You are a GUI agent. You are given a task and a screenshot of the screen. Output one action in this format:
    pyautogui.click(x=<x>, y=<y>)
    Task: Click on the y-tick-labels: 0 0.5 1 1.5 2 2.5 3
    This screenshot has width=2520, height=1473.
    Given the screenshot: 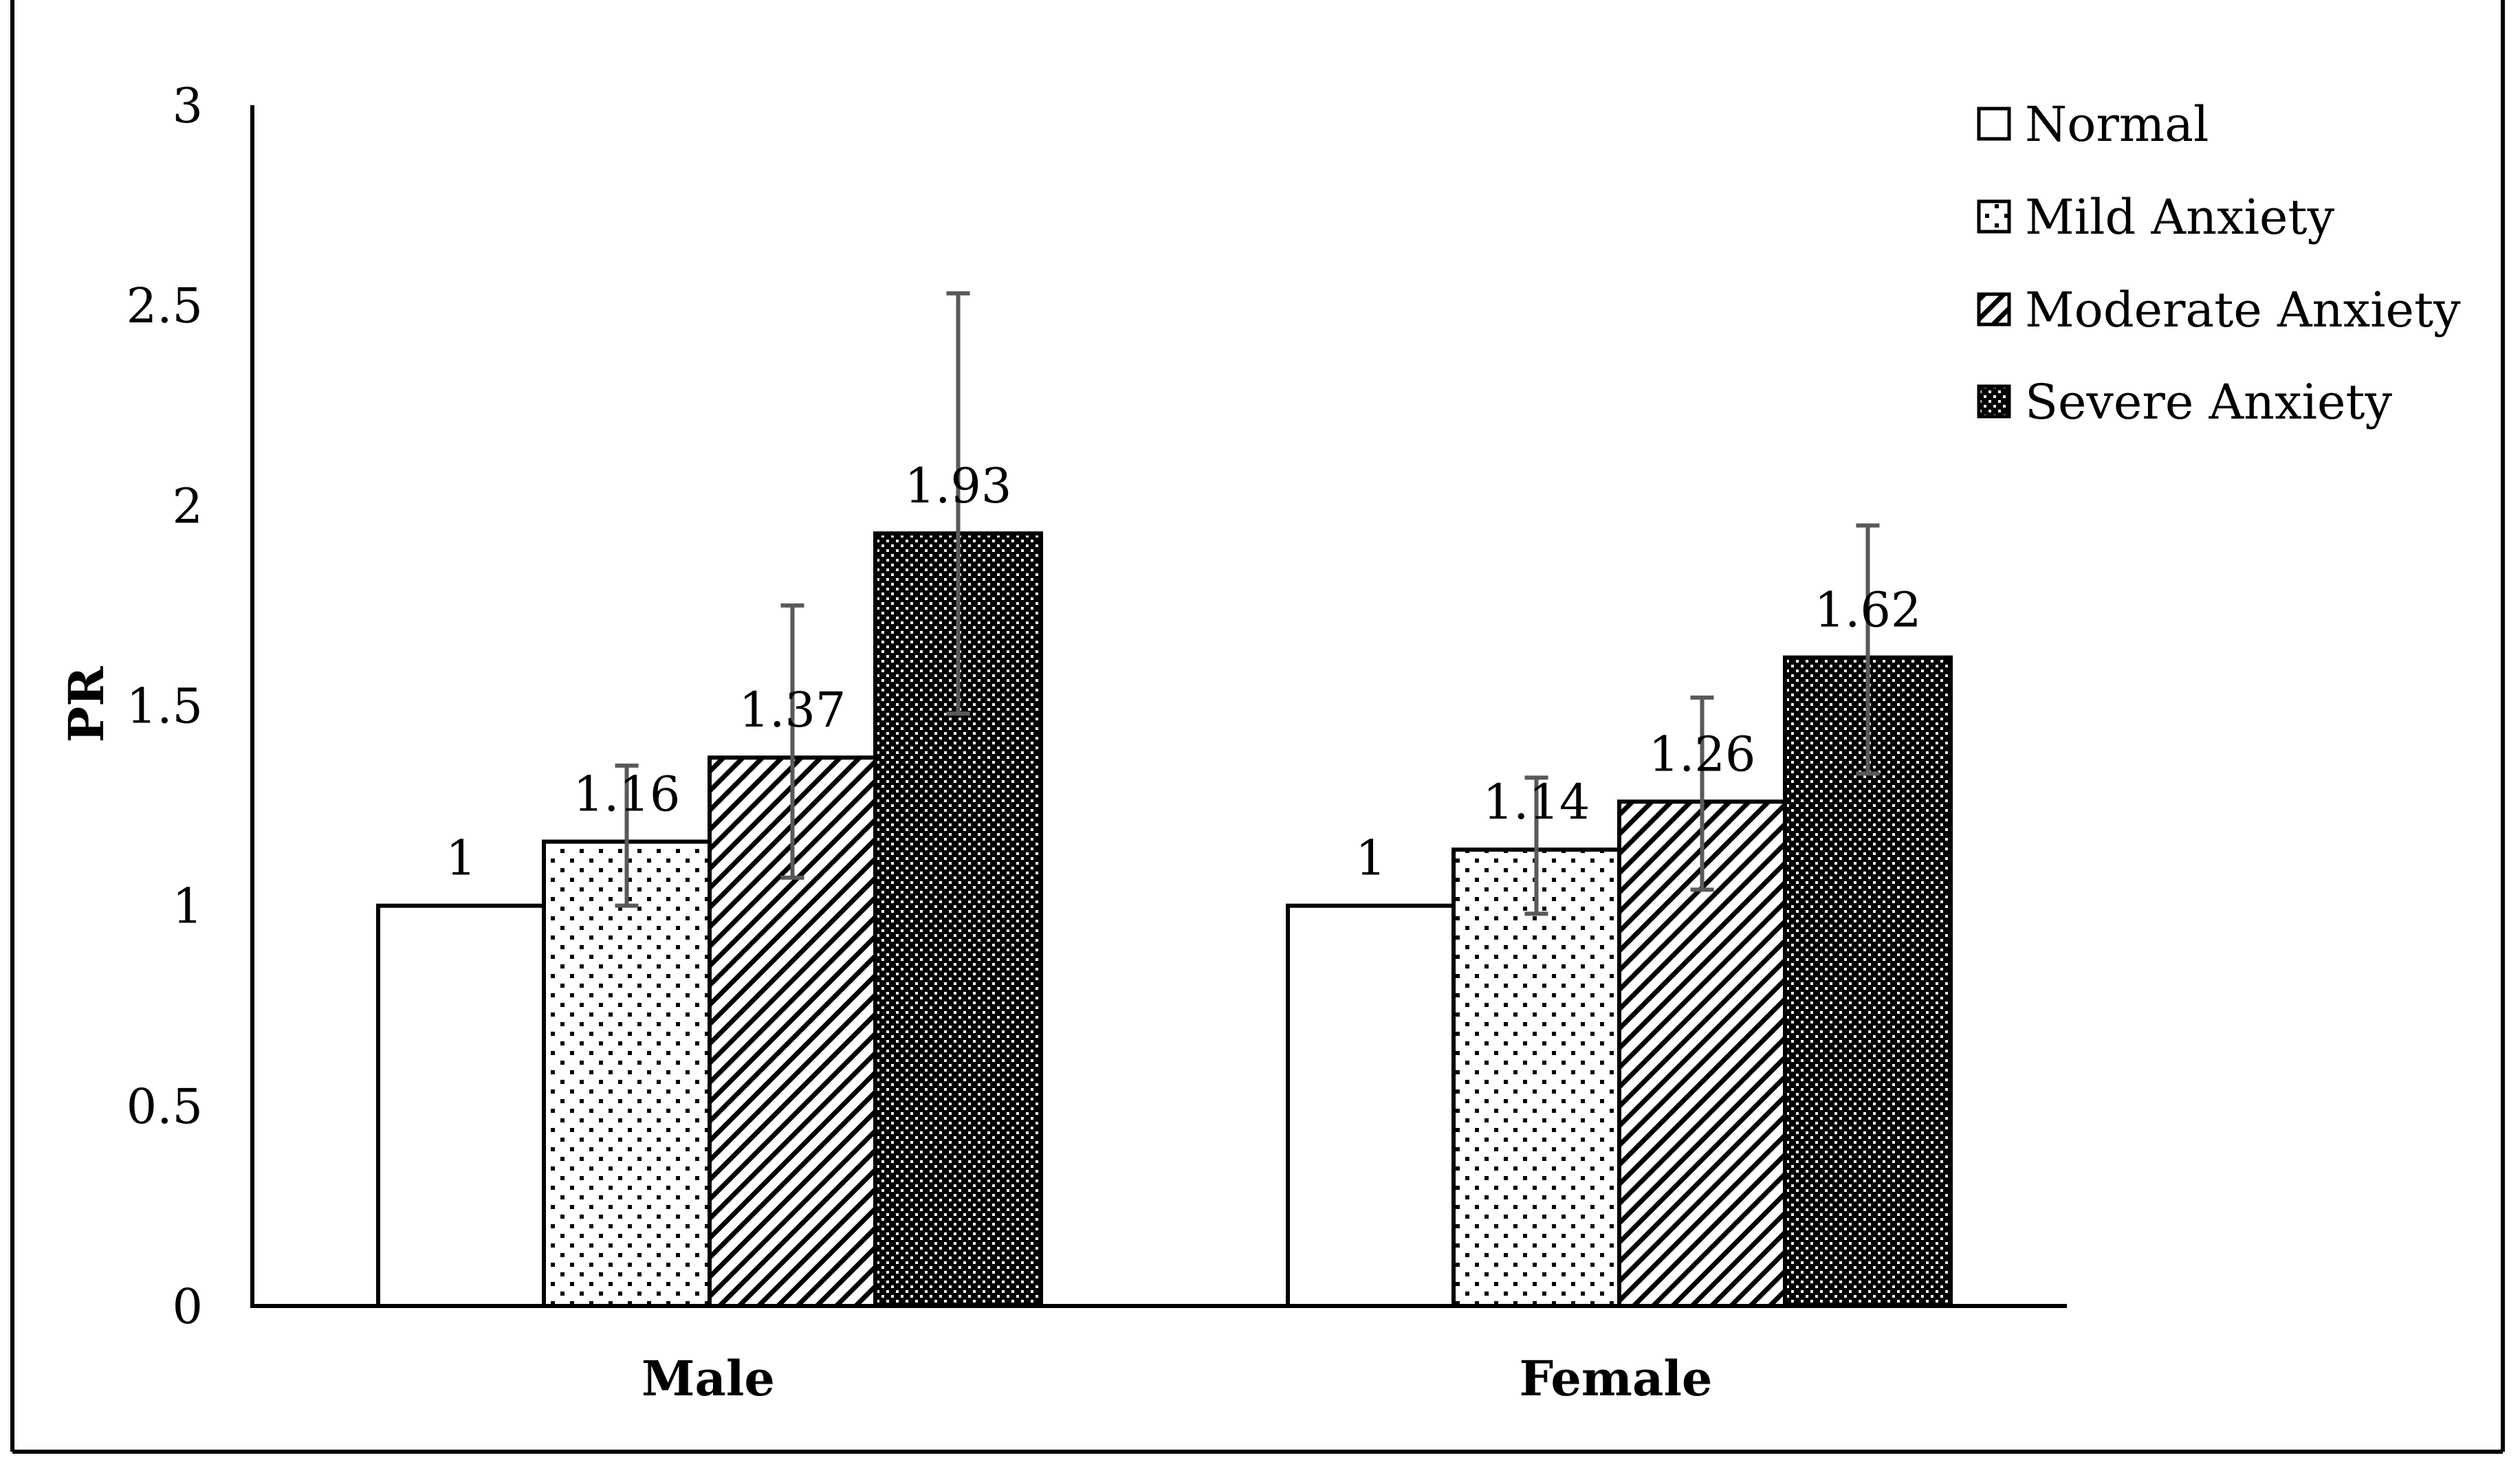 What is the action you would take?
    pyautogui.click(x=165, y=707)
    